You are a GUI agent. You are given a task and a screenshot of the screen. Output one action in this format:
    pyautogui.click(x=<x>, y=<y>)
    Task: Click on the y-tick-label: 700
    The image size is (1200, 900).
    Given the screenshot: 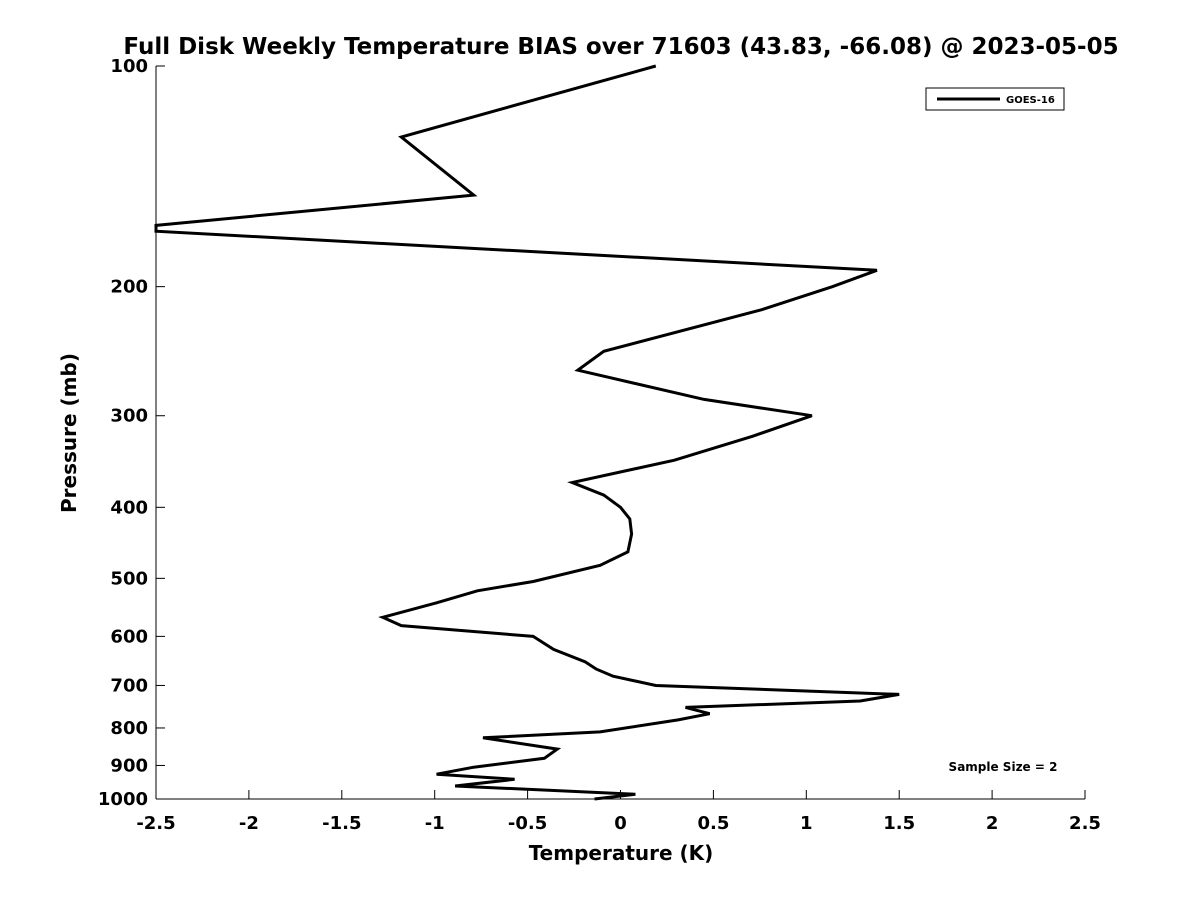 What is the action you would take?
    pyautogui.click(x=129, y=685)
    